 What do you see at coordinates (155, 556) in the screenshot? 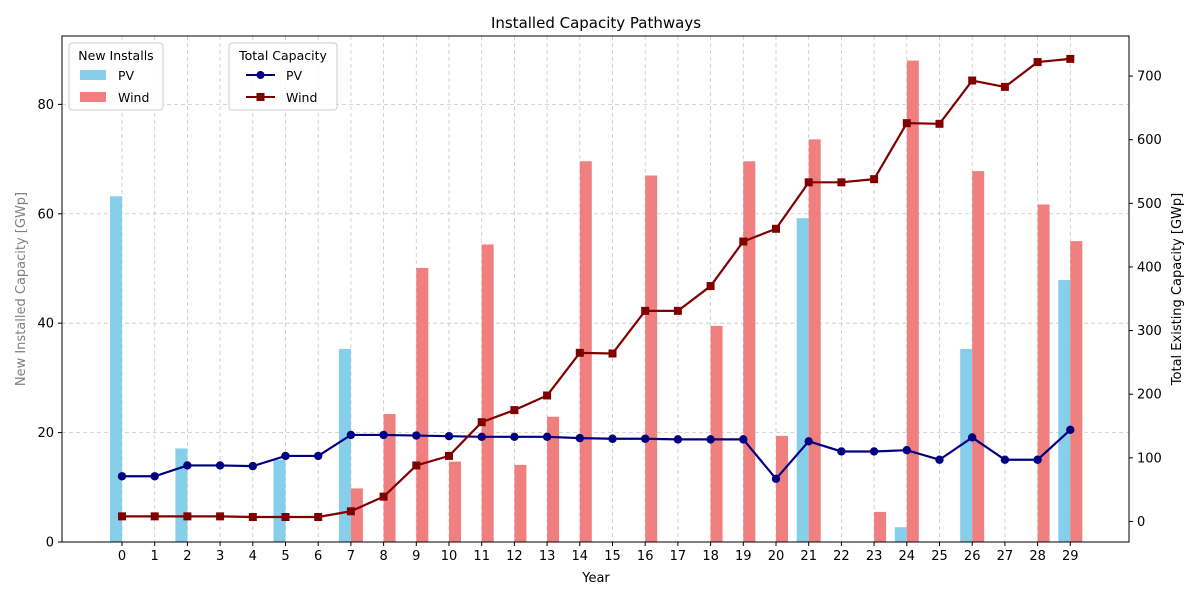
I see `x-tick-label: 1` at bounding box center [155, 556].